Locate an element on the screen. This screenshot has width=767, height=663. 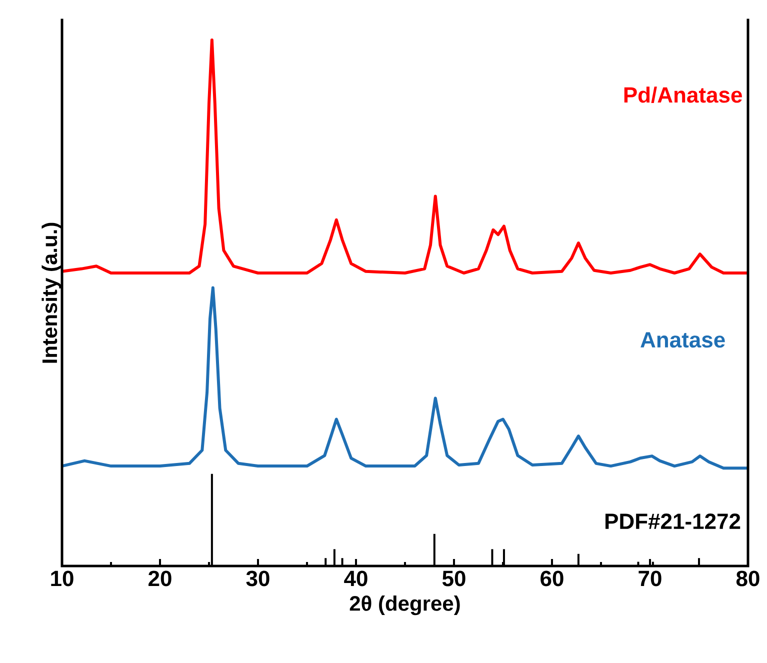
series-label: PDF#21-1272 is located at coordinates (673, 521).